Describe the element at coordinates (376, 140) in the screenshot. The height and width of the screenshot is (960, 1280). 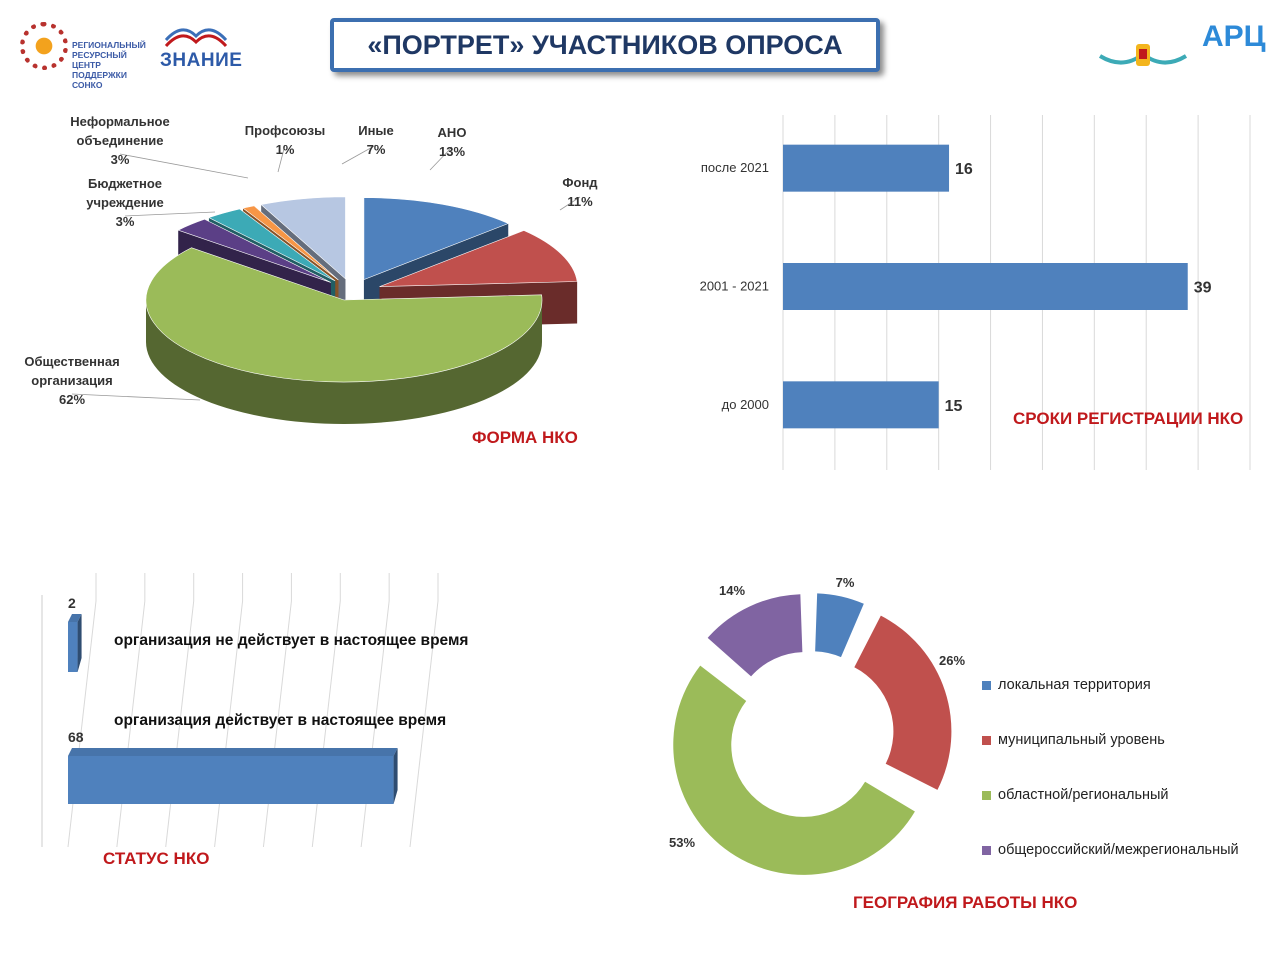
I see `pie-label: Иные 7%` at that location.